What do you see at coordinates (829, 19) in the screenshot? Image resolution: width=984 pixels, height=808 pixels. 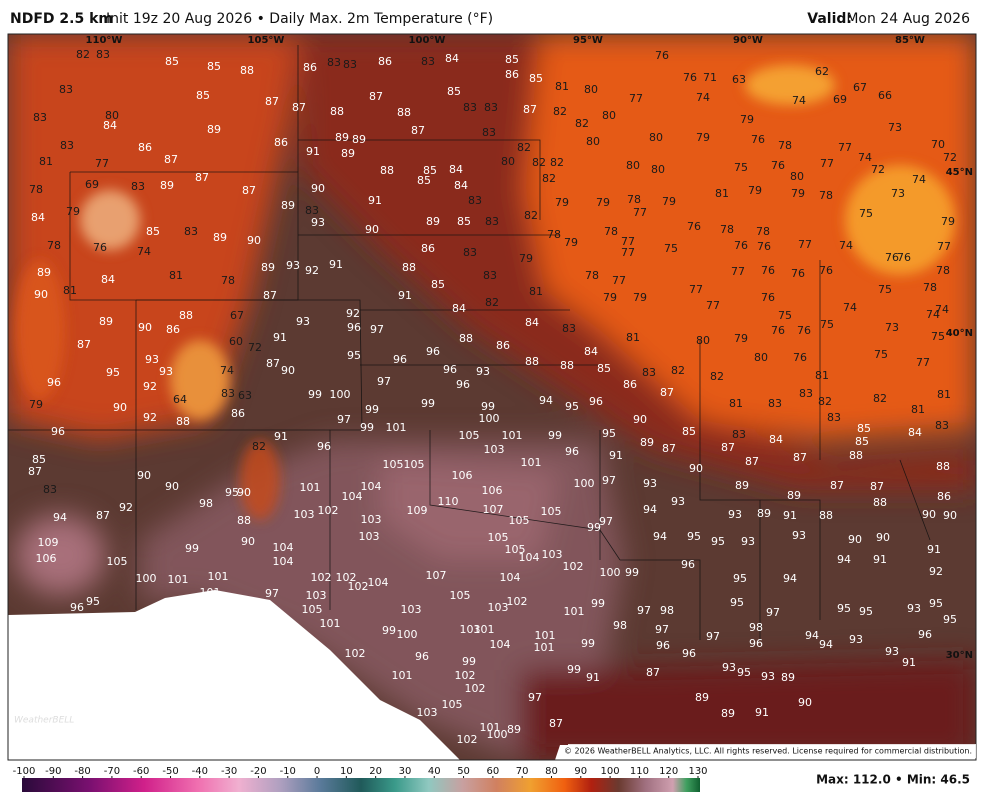 I see `valid-label: Valid:` at bounding box center [829, 19].